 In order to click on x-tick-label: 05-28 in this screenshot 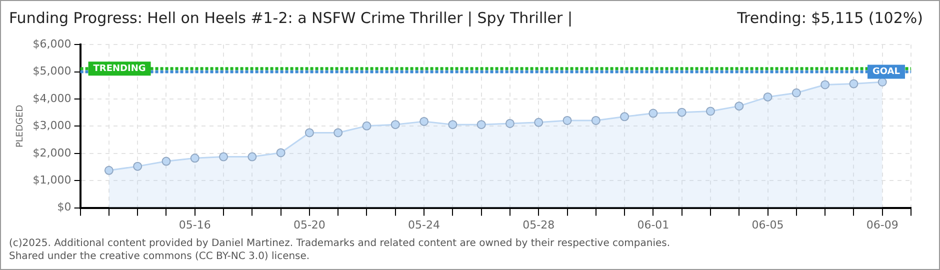, I will do `click(538, 225)`.